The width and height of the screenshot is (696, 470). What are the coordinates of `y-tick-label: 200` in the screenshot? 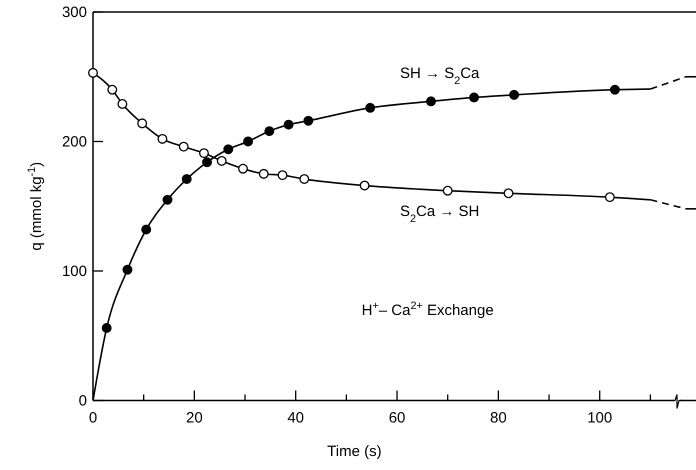 It's located at (74, 142).